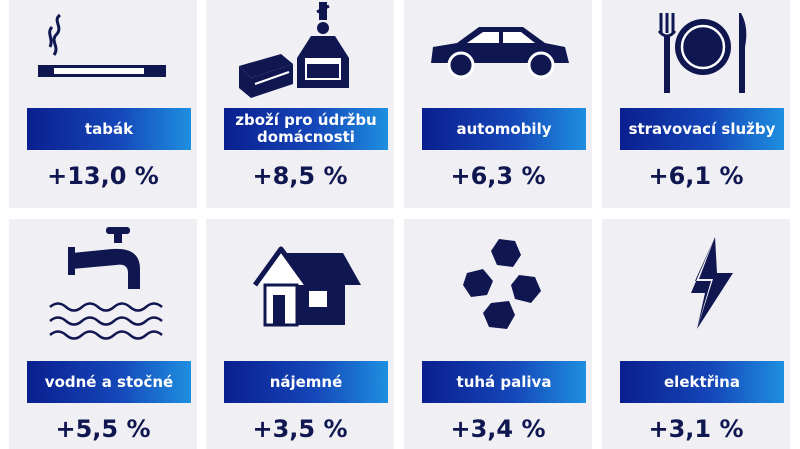 The image size is (800, 449). What do you see at coordinates (103, 176) in the screenshot?
I see `price-change-value: +13,0 %` at bounding box center [103, 176].